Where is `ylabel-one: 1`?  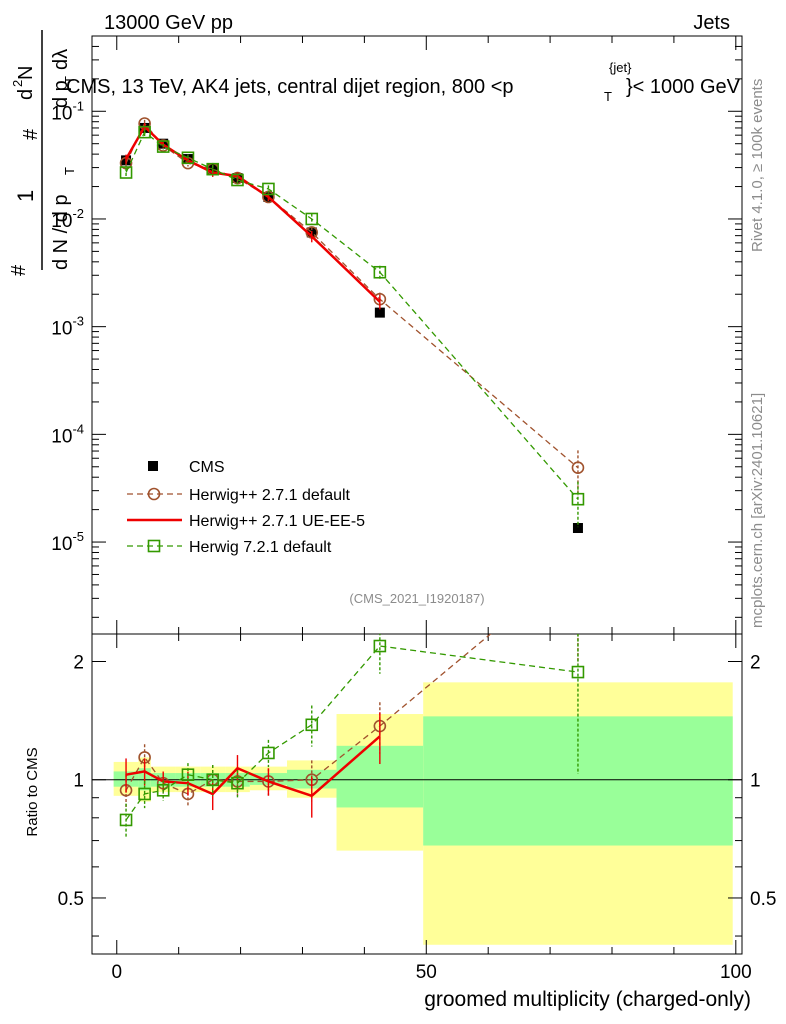 ylabel-one: 1 is located at coordinates (25, 196).